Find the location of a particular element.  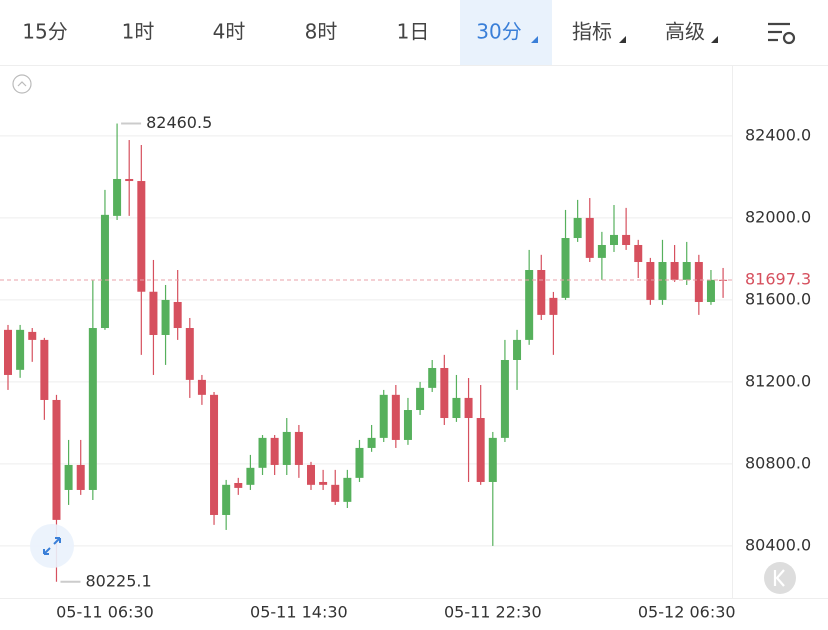

tab-active: 30分 is located at coordinates (498, 32).